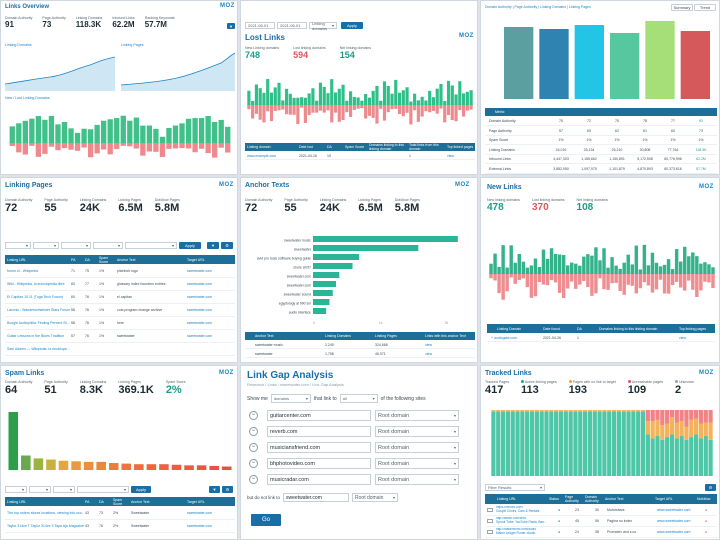  What do you see at coordinates (319, 479) in the screenshot?
I see `competitor-input: musicradar.com` at bounding box center [319, 479].